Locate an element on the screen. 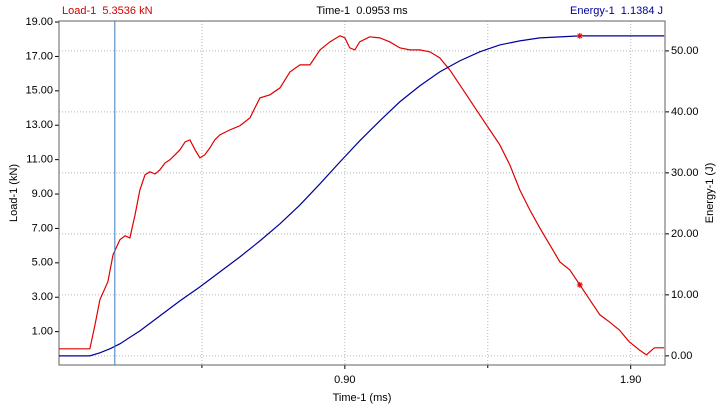  y-tick-label: 13.00 is located at coordinates (39, 125).